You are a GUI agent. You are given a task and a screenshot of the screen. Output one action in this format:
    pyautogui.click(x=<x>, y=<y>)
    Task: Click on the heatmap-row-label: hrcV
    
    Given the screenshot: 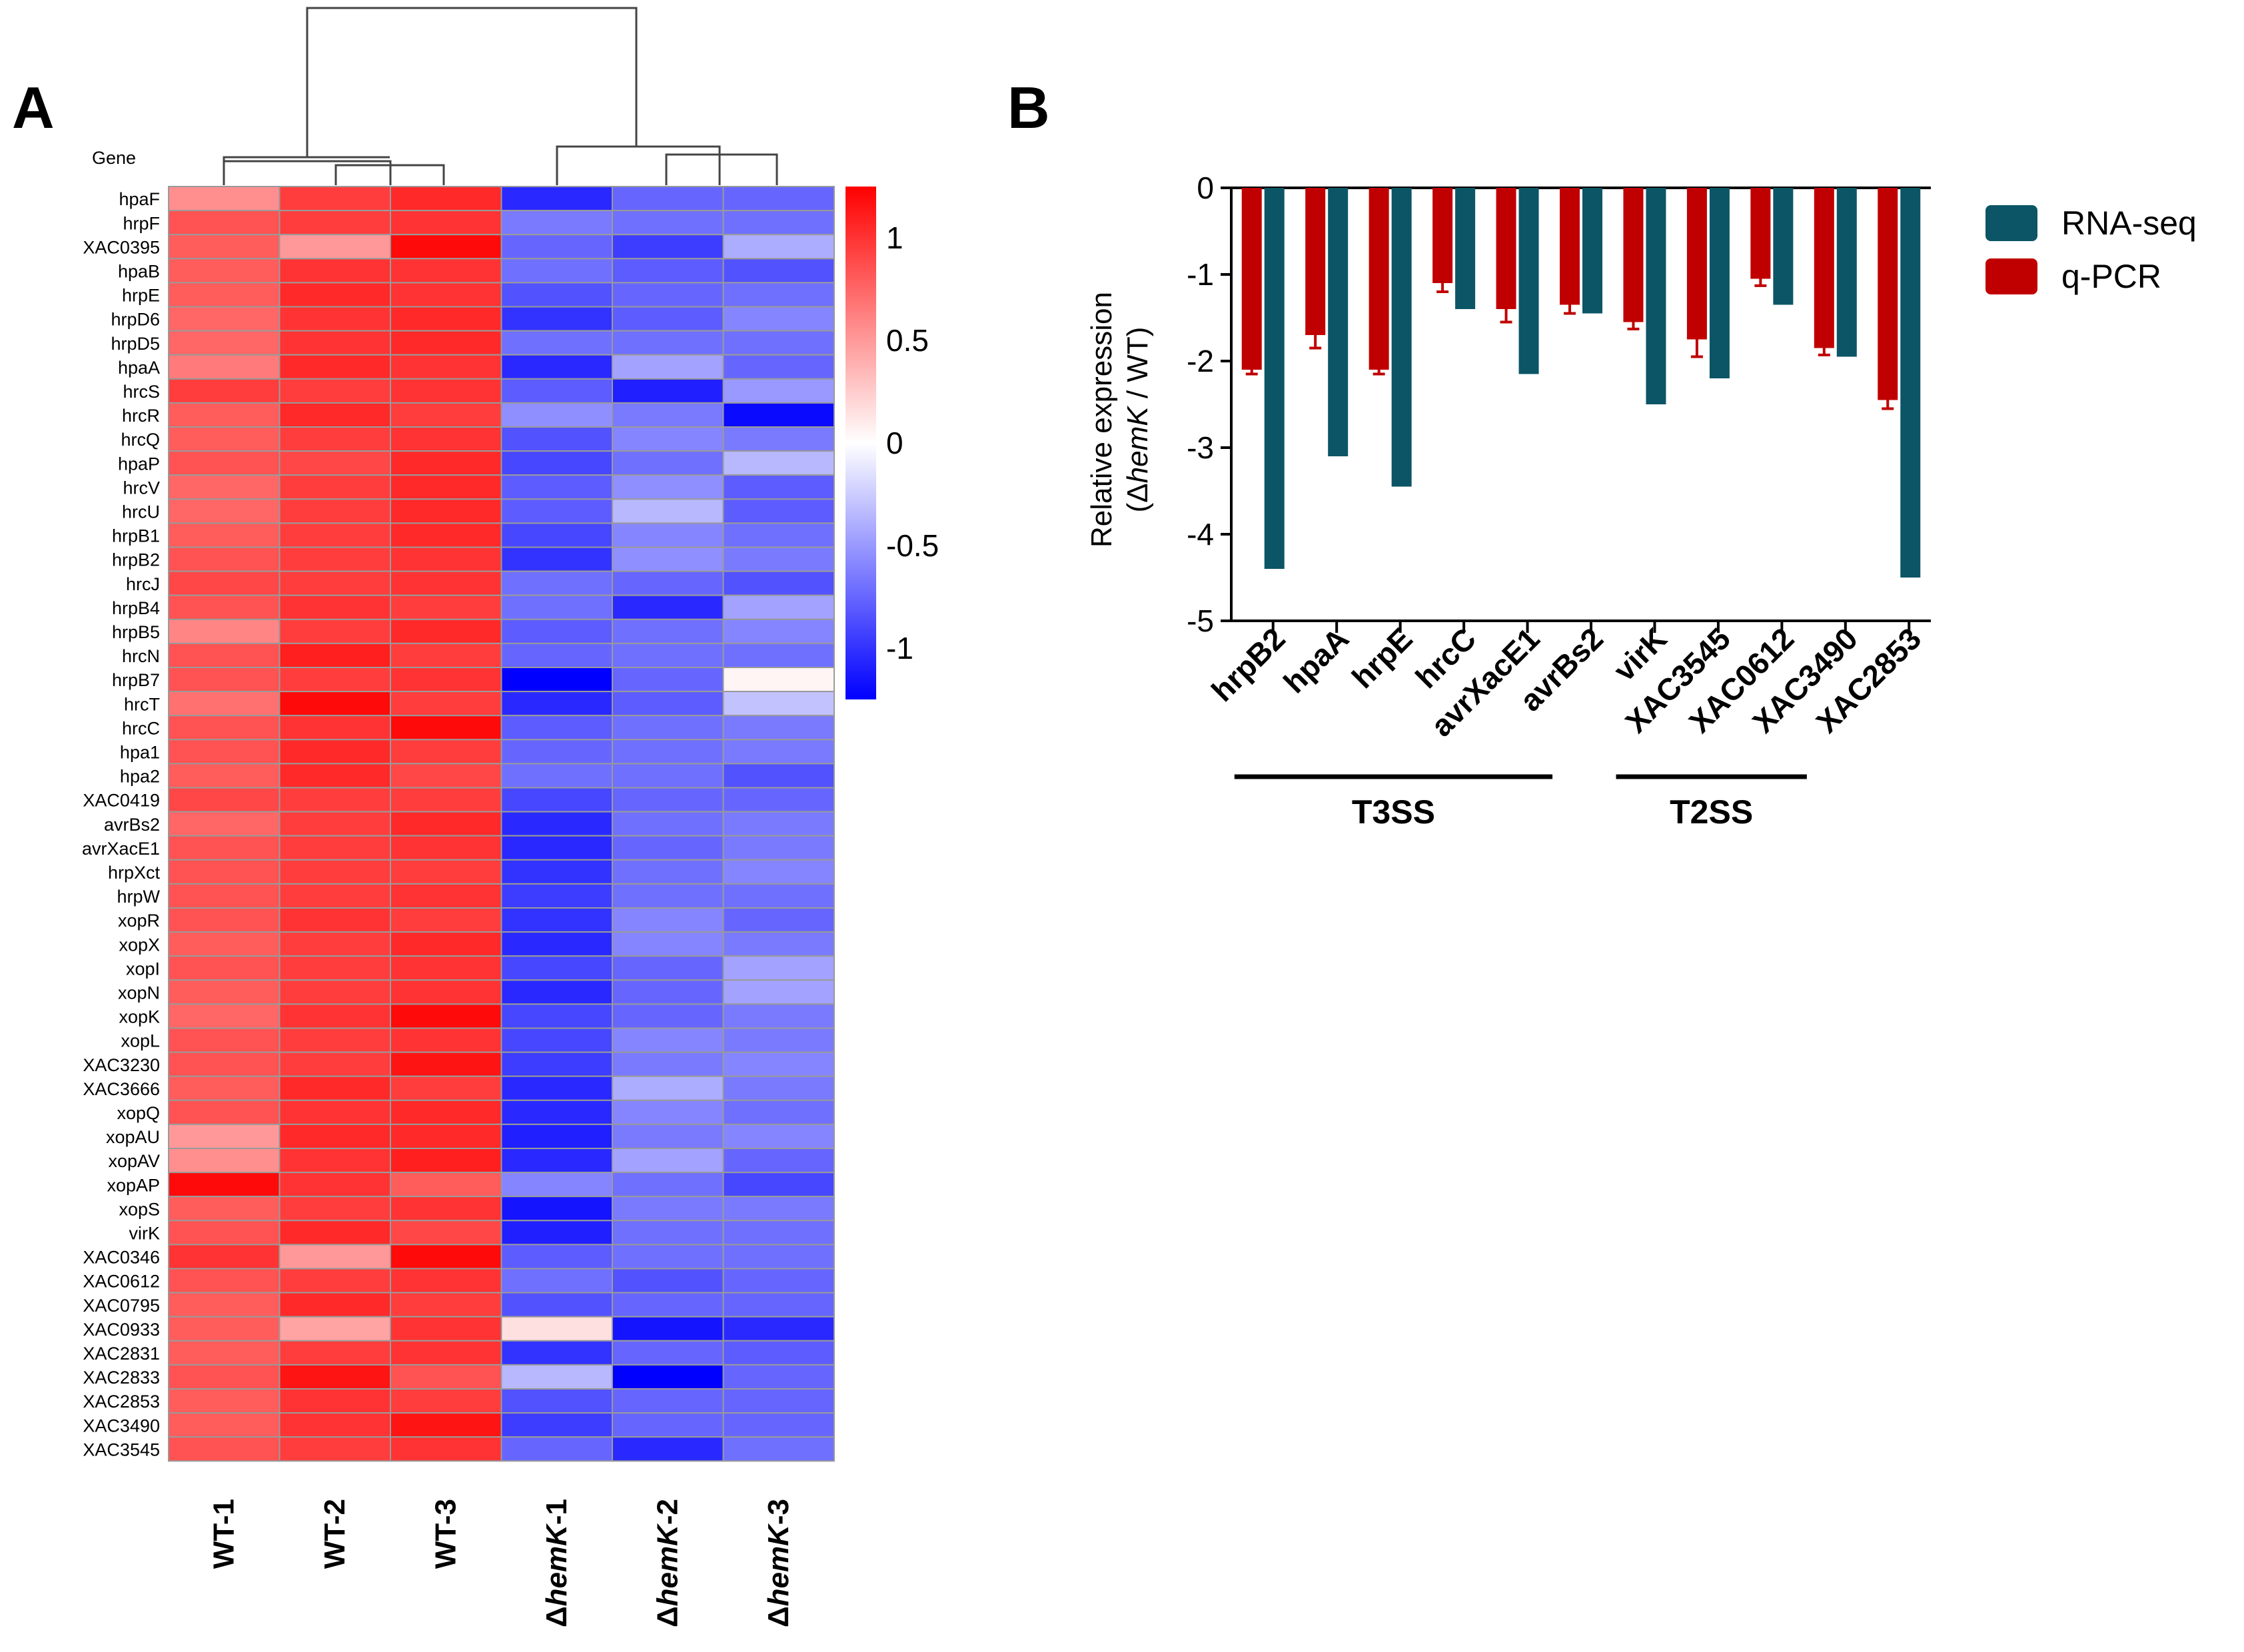 What is the action you would take?
    pyautogui.click(x=141, y=488)
    